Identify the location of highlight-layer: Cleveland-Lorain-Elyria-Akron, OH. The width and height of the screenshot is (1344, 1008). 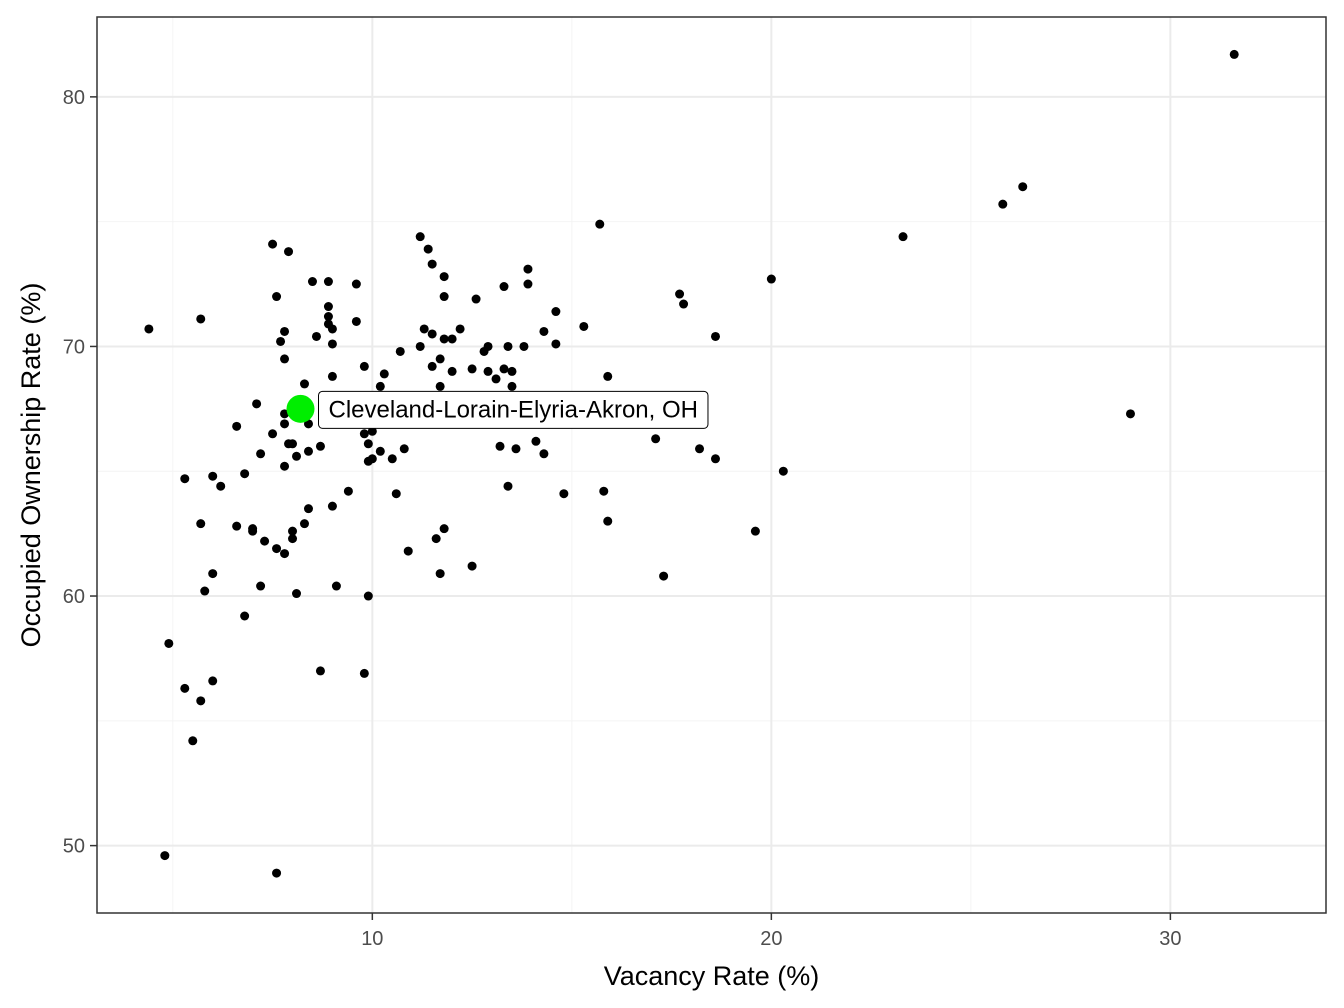
(497, 409).